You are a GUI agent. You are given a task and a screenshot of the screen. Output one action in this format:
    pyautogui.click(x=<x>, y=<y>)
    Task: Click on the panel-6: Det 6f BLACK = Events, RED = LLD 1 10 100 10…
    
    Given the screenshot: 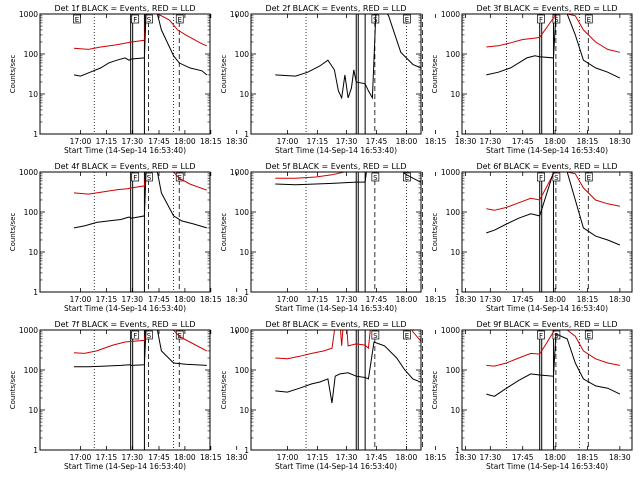 What is the action you would take?
    pyautogui.click(x=532, y=237)
    